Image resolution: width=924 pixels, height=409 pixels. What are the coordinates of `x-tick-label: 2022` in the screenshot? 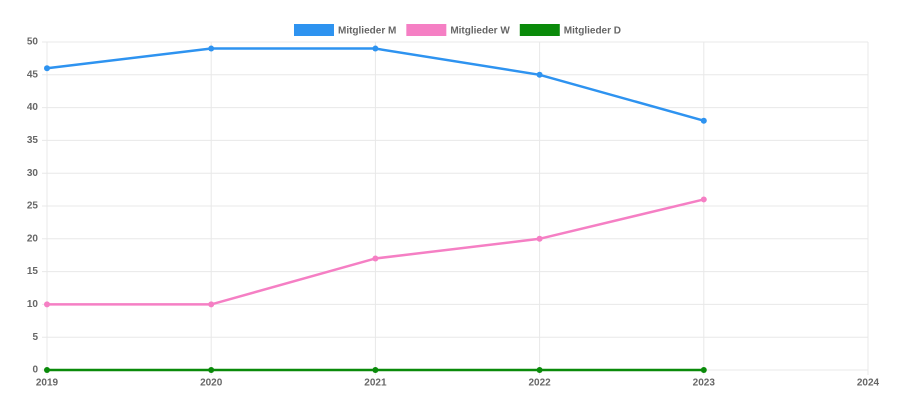 It's located at (539, 383).